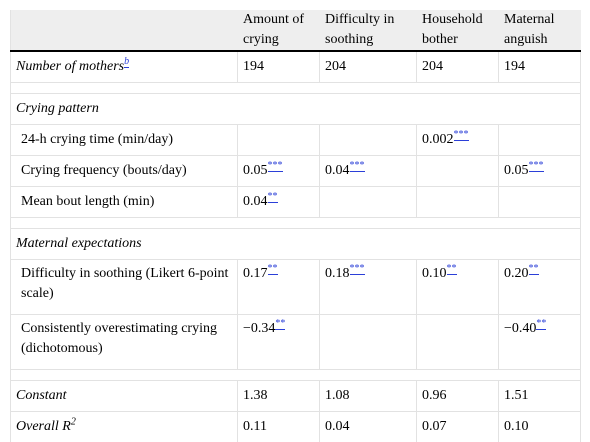 The width and height of the screenshot is (590, 442). Describe the element at coordinates (516, 395) in the screenshot. I see `cell-value: 1.51` at that location.